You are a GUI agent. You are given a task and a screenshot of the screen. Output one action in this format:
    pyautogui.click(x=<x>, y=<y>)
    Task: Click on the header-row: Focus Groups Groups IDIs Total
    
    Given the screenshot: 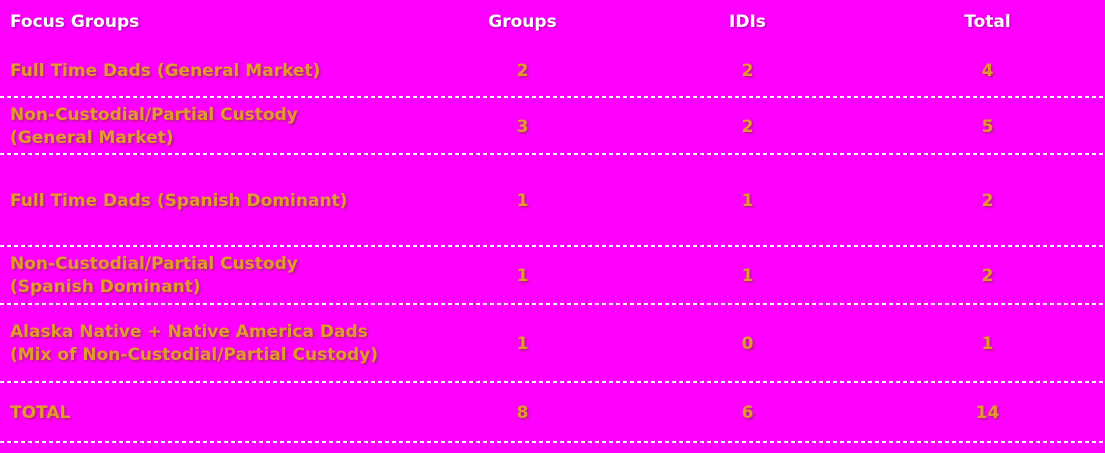 What is the action you would take?
    pyautogui.click(x=552, y=22)
    